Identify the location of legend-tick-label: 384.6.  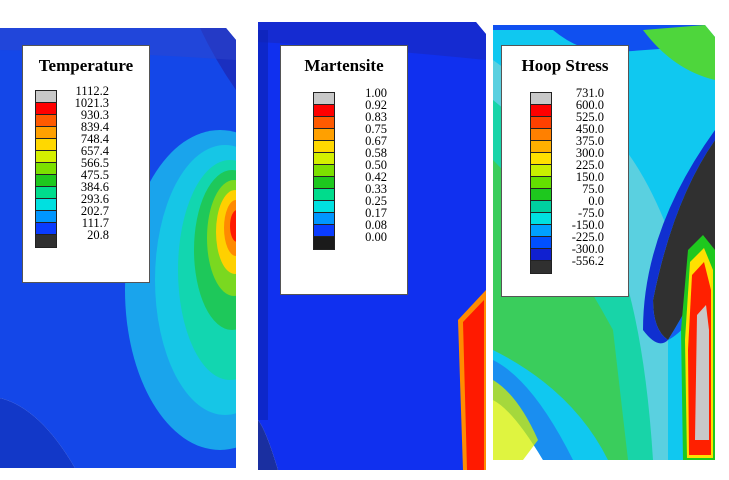
(94, 187).